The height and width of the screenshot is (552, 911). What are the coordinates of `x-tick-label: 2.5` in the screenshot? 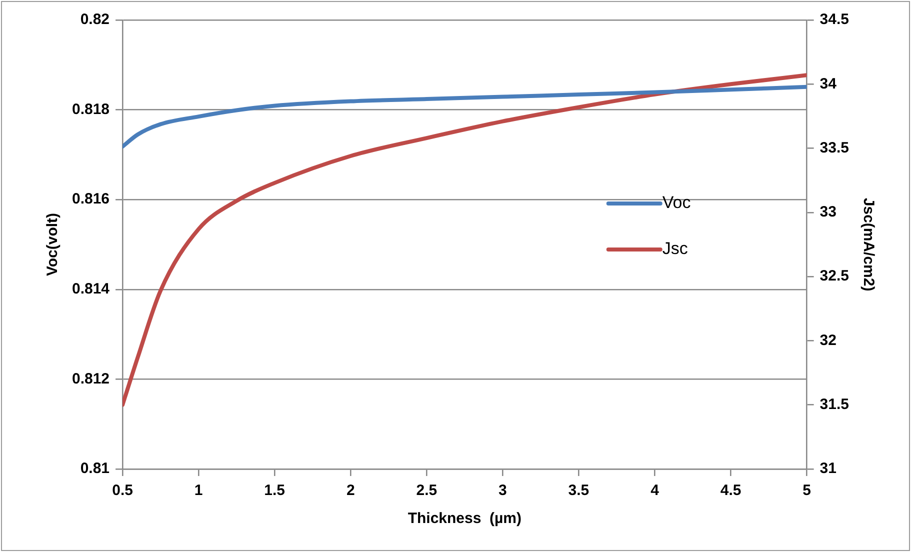 It's located at (427, 491).